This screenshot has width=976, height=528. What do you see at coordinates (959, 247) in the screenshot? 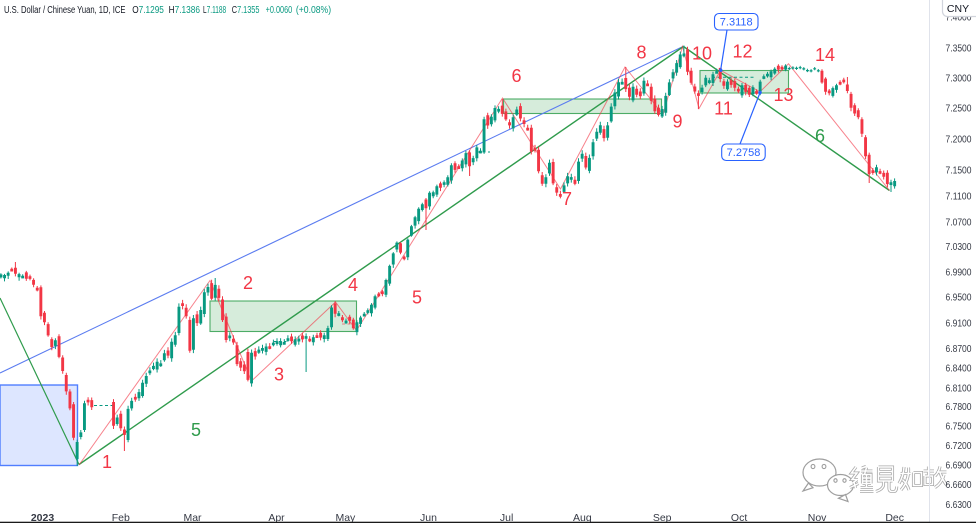
I see `svg-text: 7.0300` at bounding box center [959, 247].